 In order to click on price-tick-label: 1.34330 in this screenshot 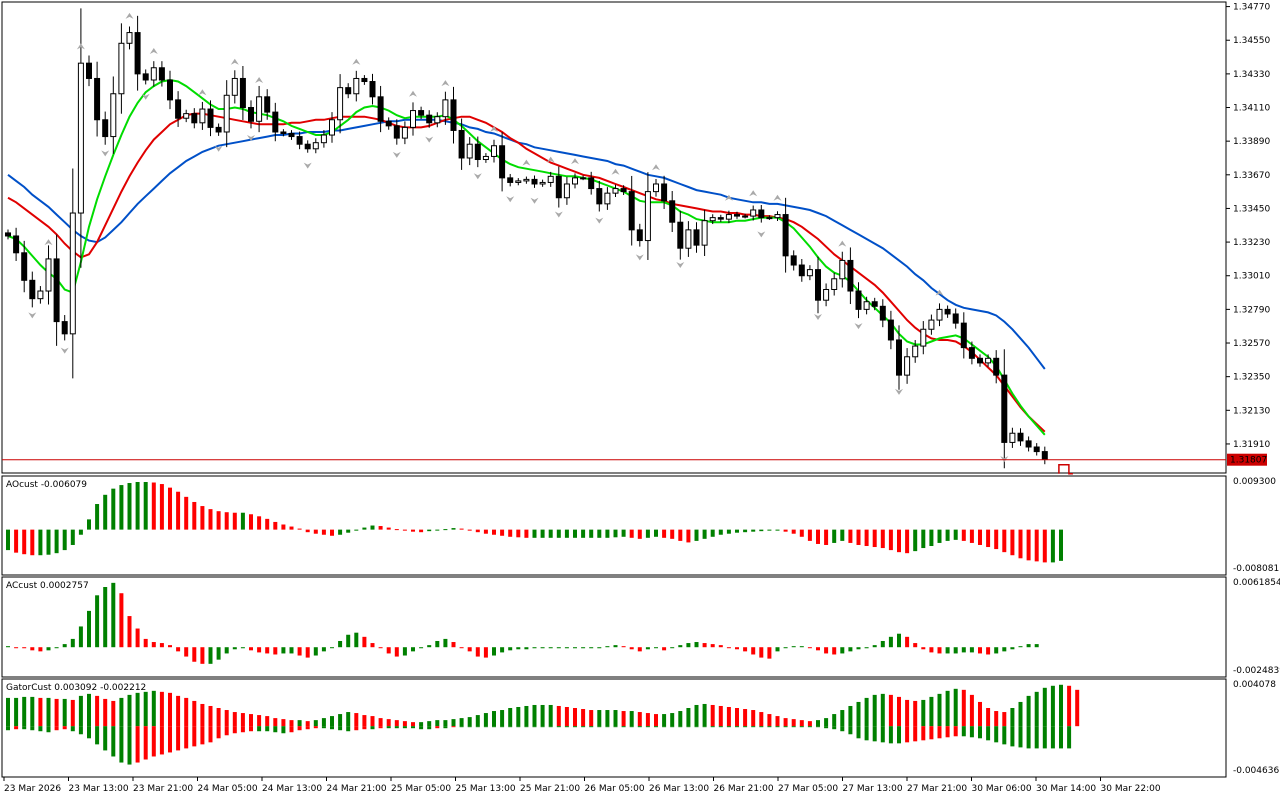, I will do `click(1251, 75)`.